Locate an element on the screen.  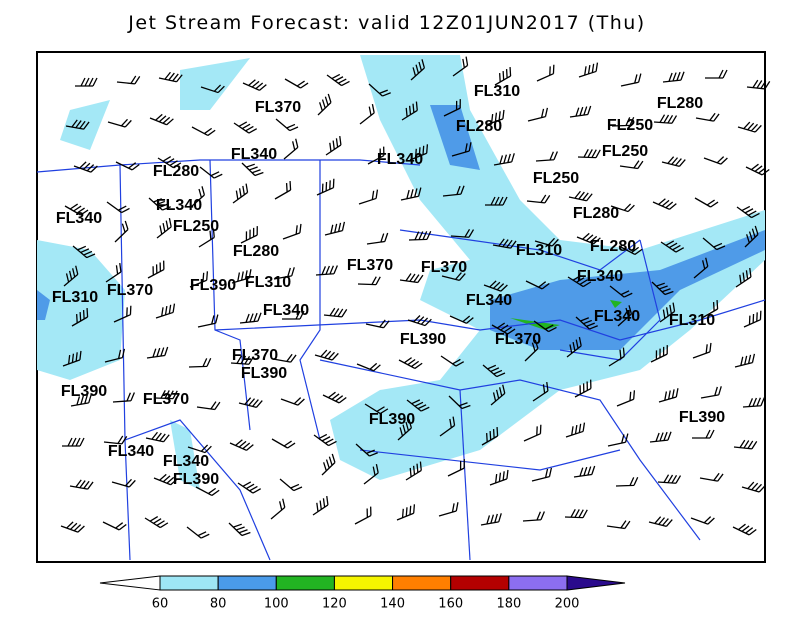
colorbar-segment is located at coordinates (247, 583).